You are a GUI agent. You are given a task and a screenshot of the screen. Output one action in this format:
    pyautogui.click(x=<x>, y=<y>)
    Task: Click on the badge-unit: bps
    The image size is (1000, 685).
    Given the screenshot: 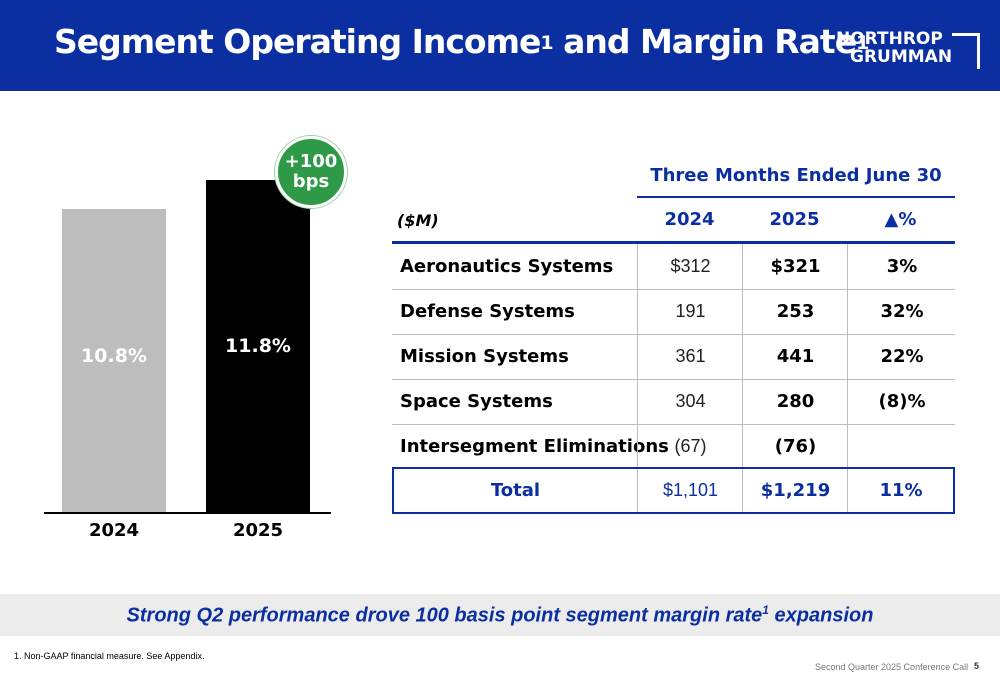 What is the action you would take?
    pyautogui.click(x=311, y=181)
    